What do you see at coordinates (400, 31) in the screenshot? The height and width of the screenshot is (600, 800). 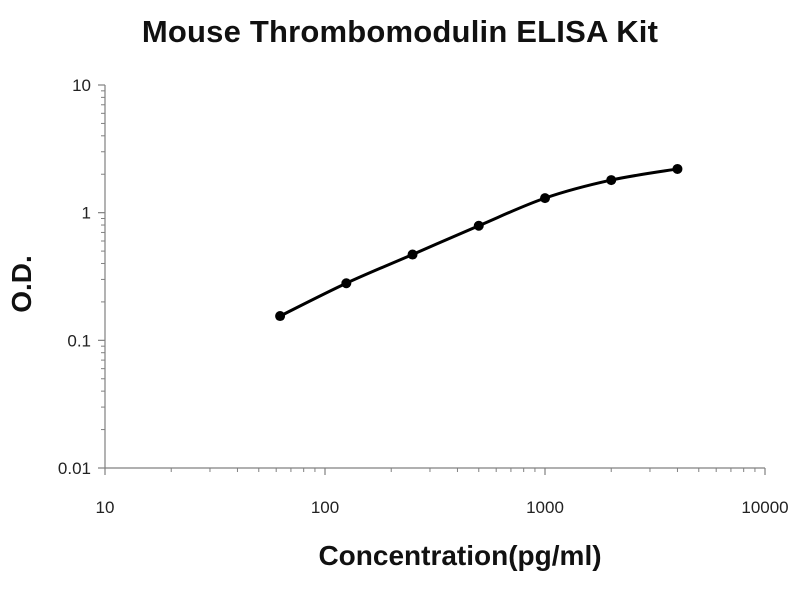 I see `chart-title: Mouse Thrombomodulin ELISA Kit` at bounding box center [400, 31].